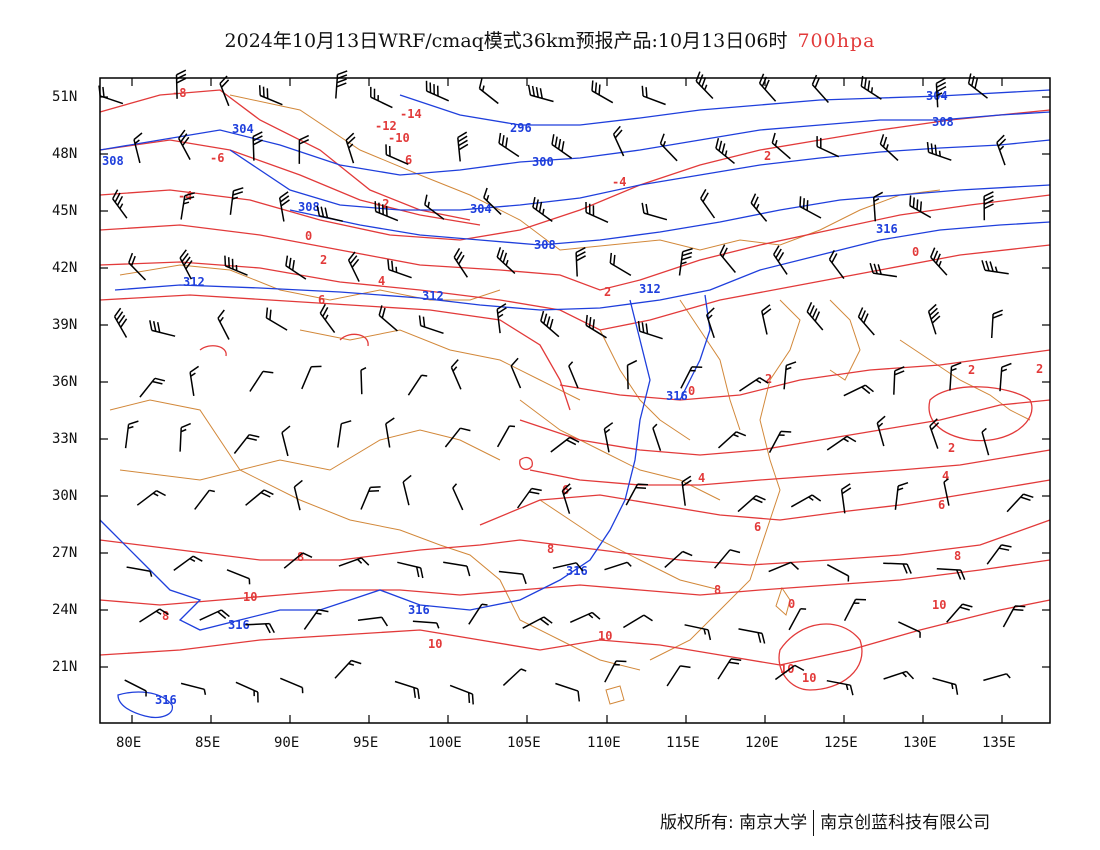  Describe the element at coordinates (381, 281) in the screenshot. I see `temperature-contour-label: 4` at that location.